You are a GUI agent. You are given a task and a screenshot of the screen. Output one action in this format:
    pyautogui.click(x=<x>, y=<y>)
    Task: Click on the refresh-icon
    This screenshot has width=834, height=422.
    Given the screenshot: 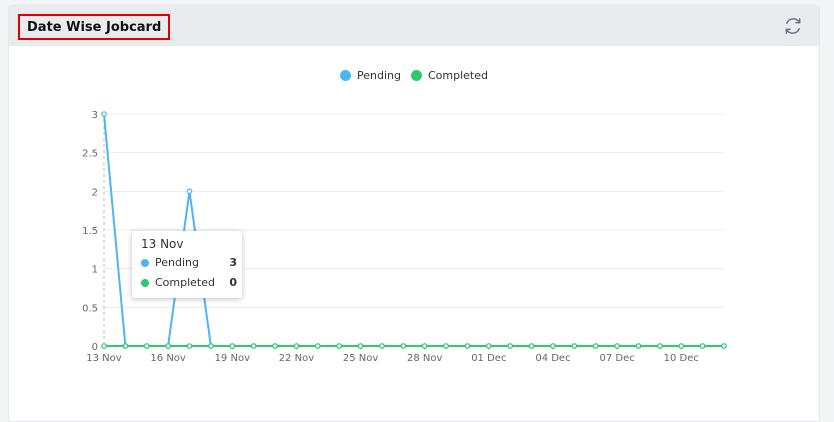 What is the action you would take?
    pyautogui.click(x=793, y=26)
    